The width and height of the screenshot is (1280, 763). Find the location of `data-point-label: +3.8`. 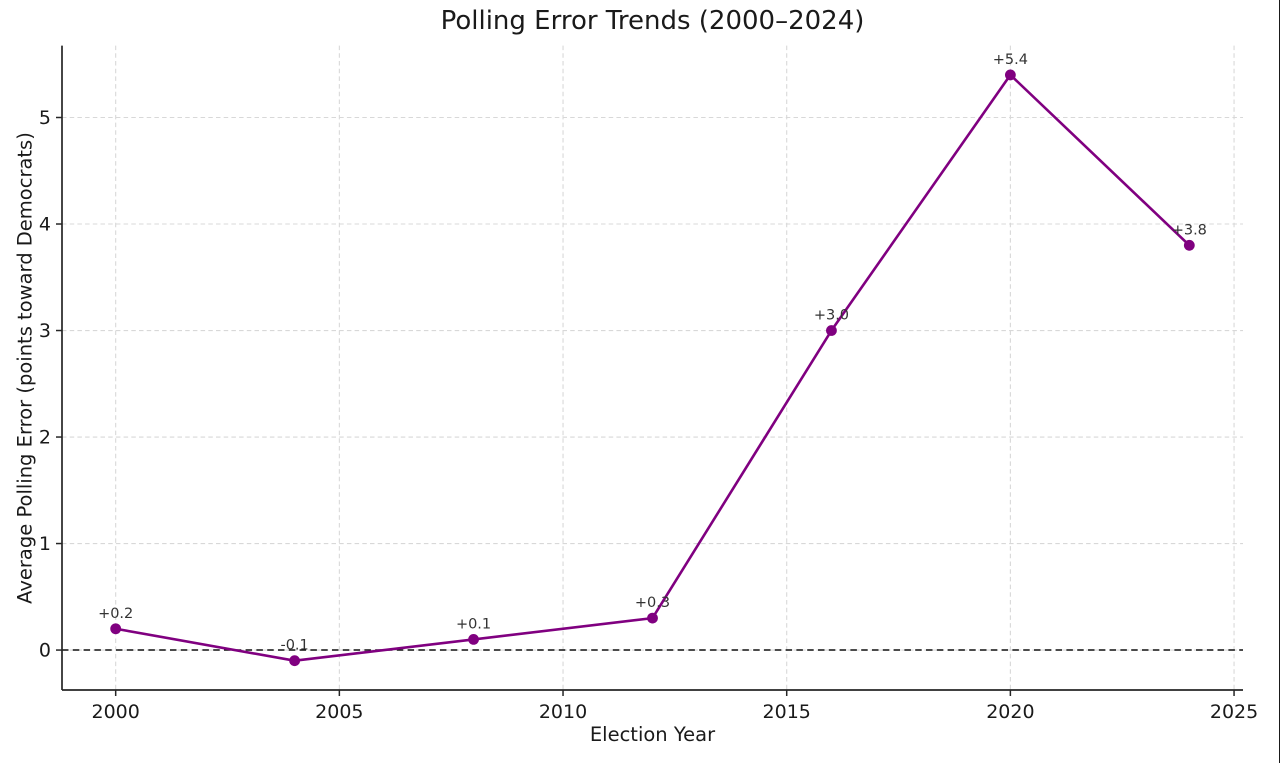

data-point-label: +3.8 is located at coordinates (1189, 230).